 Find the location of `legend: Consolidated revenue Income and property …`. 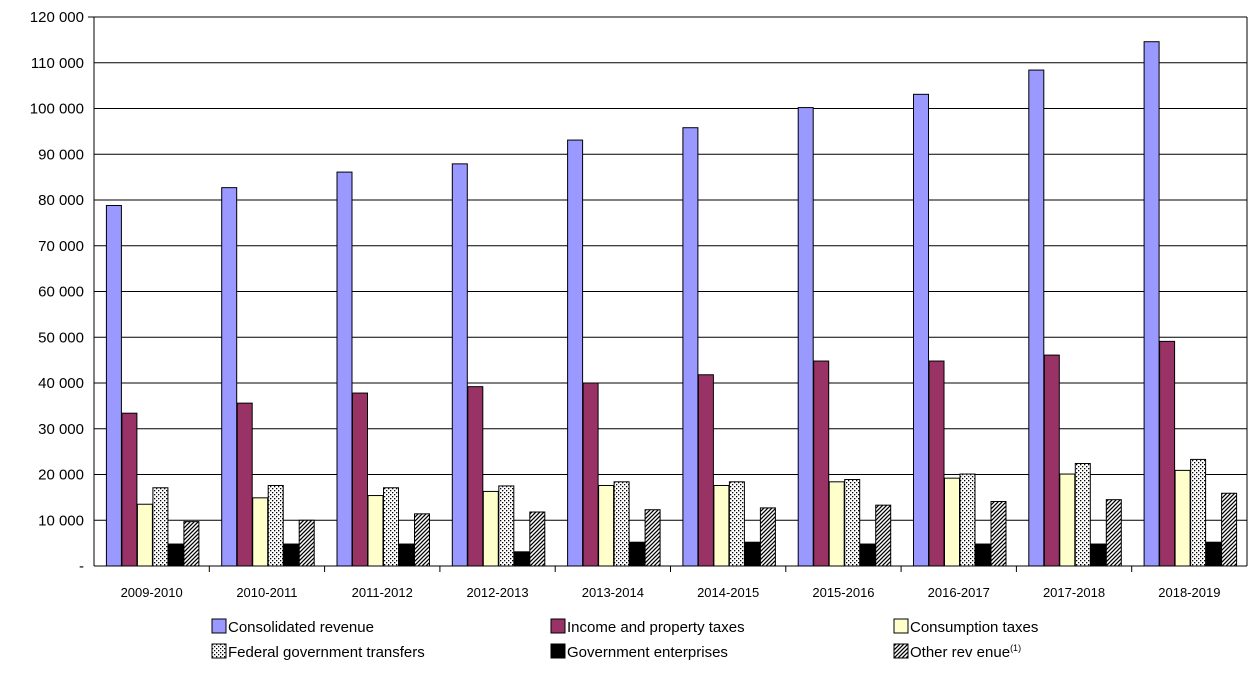

legend: Consolidated revenue Income and property … is located at coordinates (624, 639).